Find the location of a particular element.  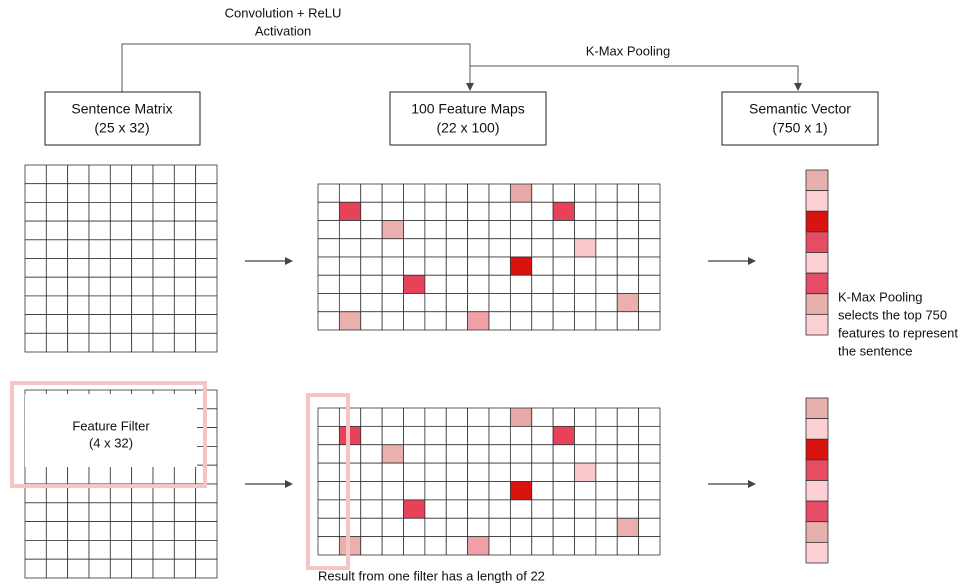

annotation: selects the top 750 is located at coordinates (892, 314).